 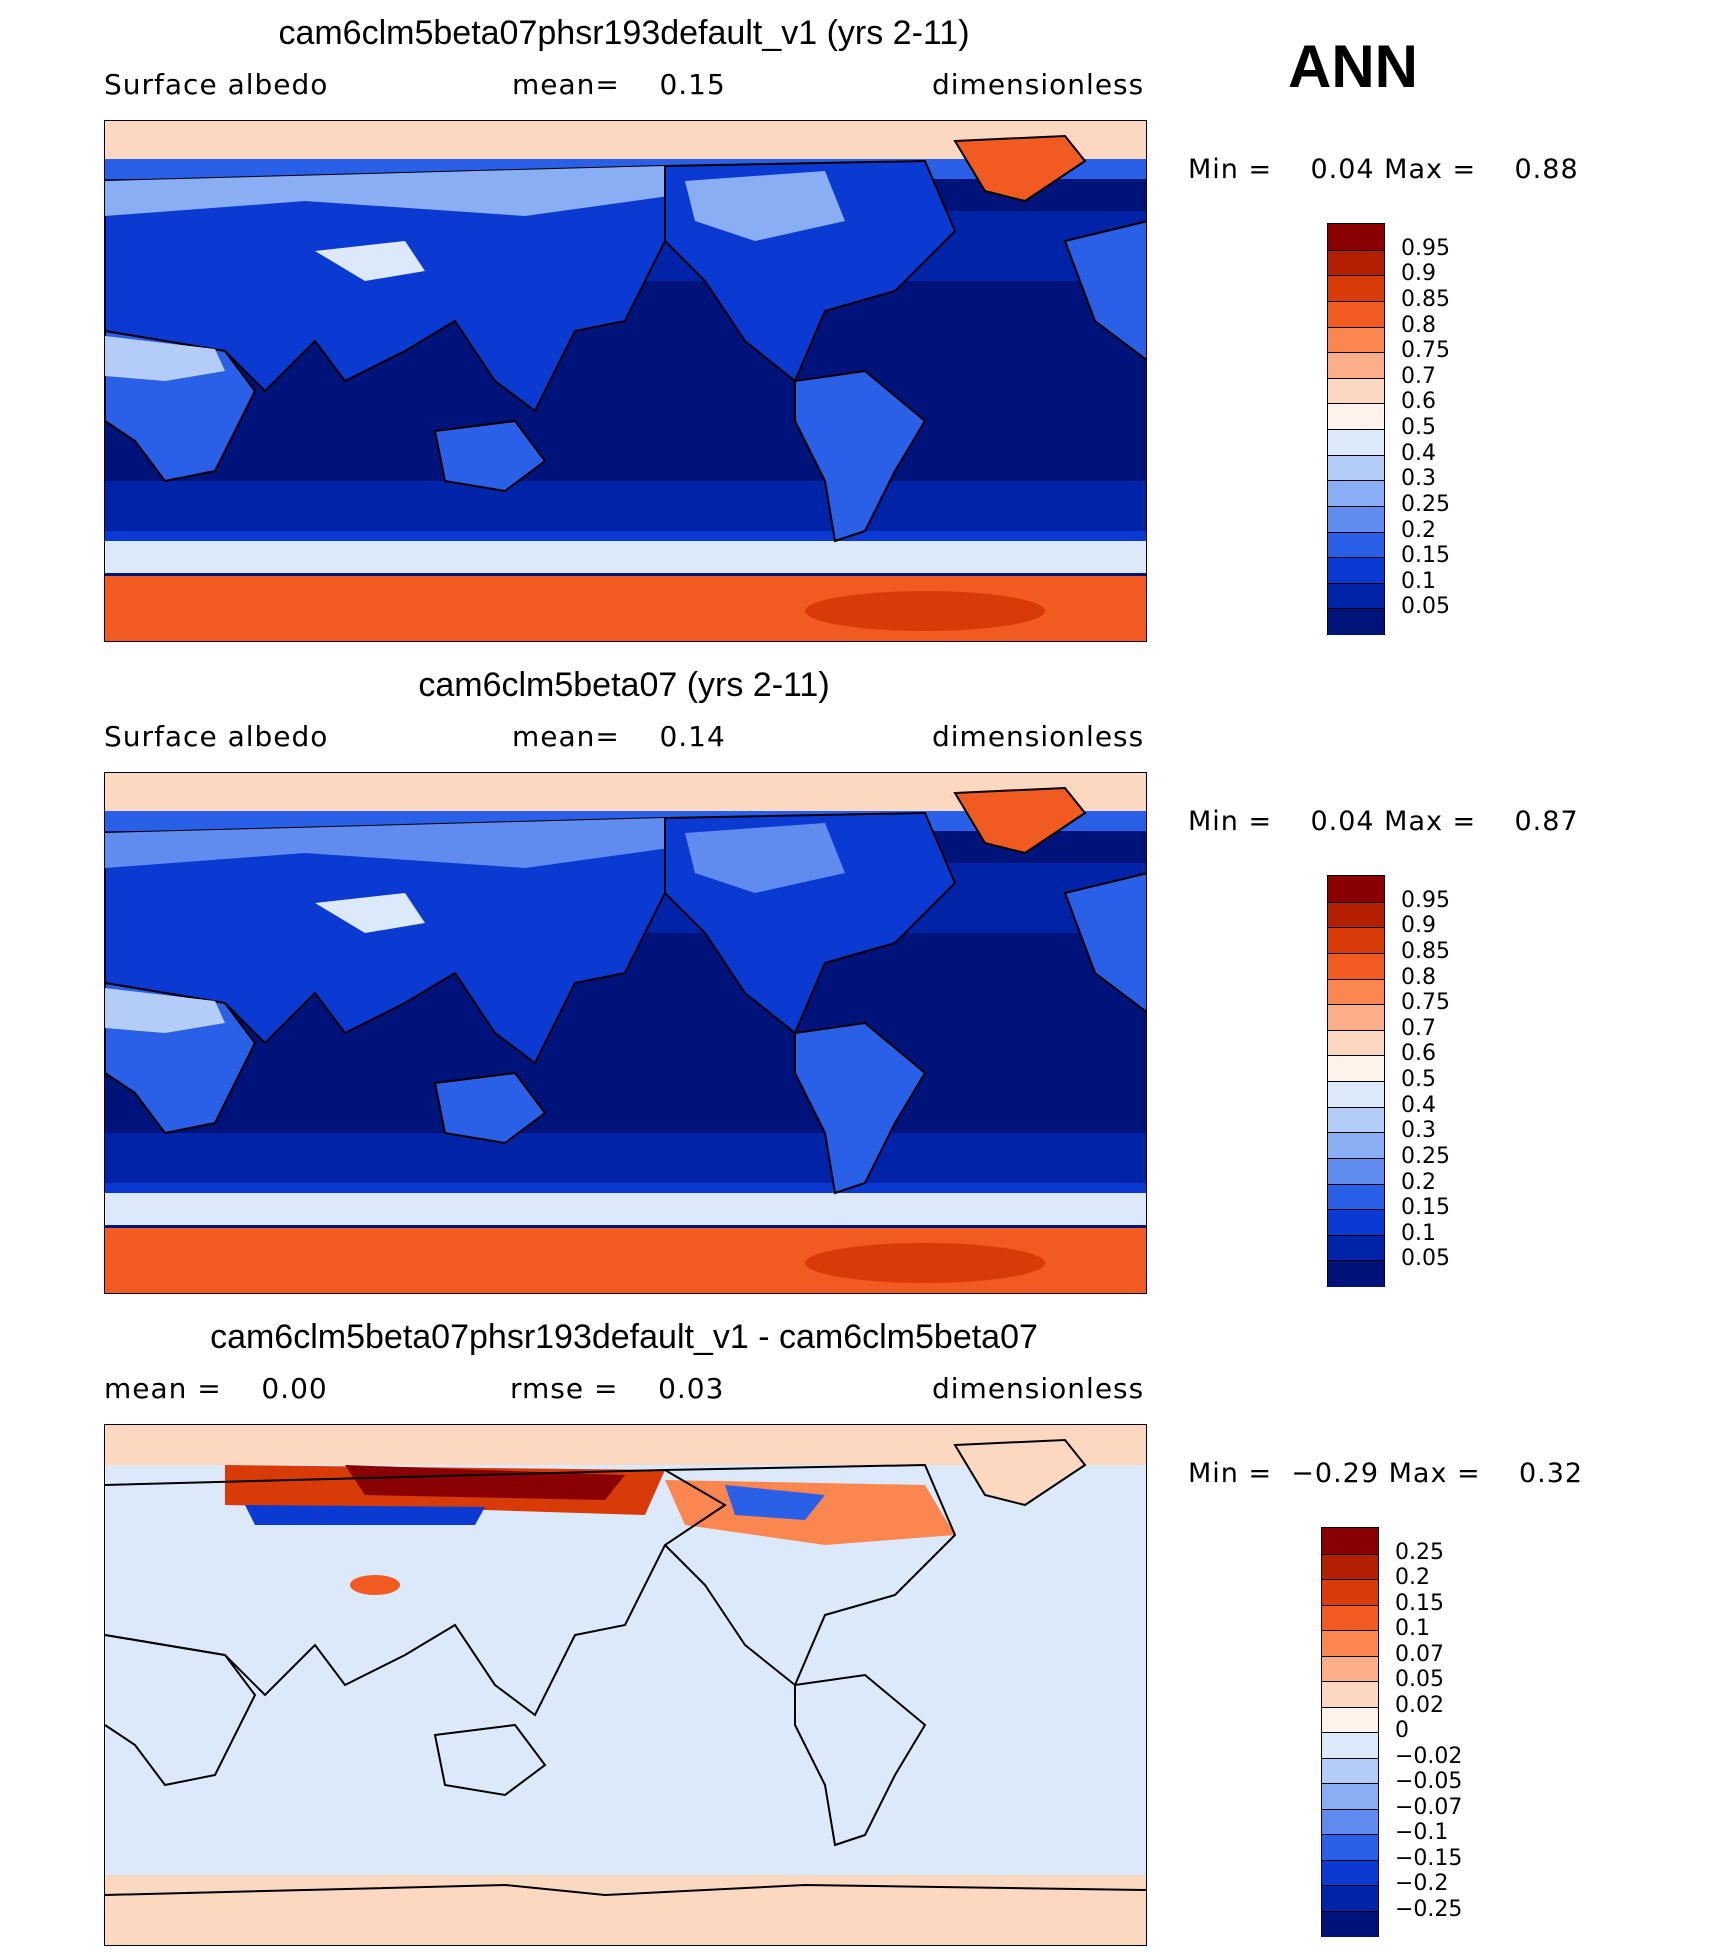 What do you see at coordinates (405, 191) in the screenshot?
I see `eurasia-tundra` at bounding box center [405, 191].